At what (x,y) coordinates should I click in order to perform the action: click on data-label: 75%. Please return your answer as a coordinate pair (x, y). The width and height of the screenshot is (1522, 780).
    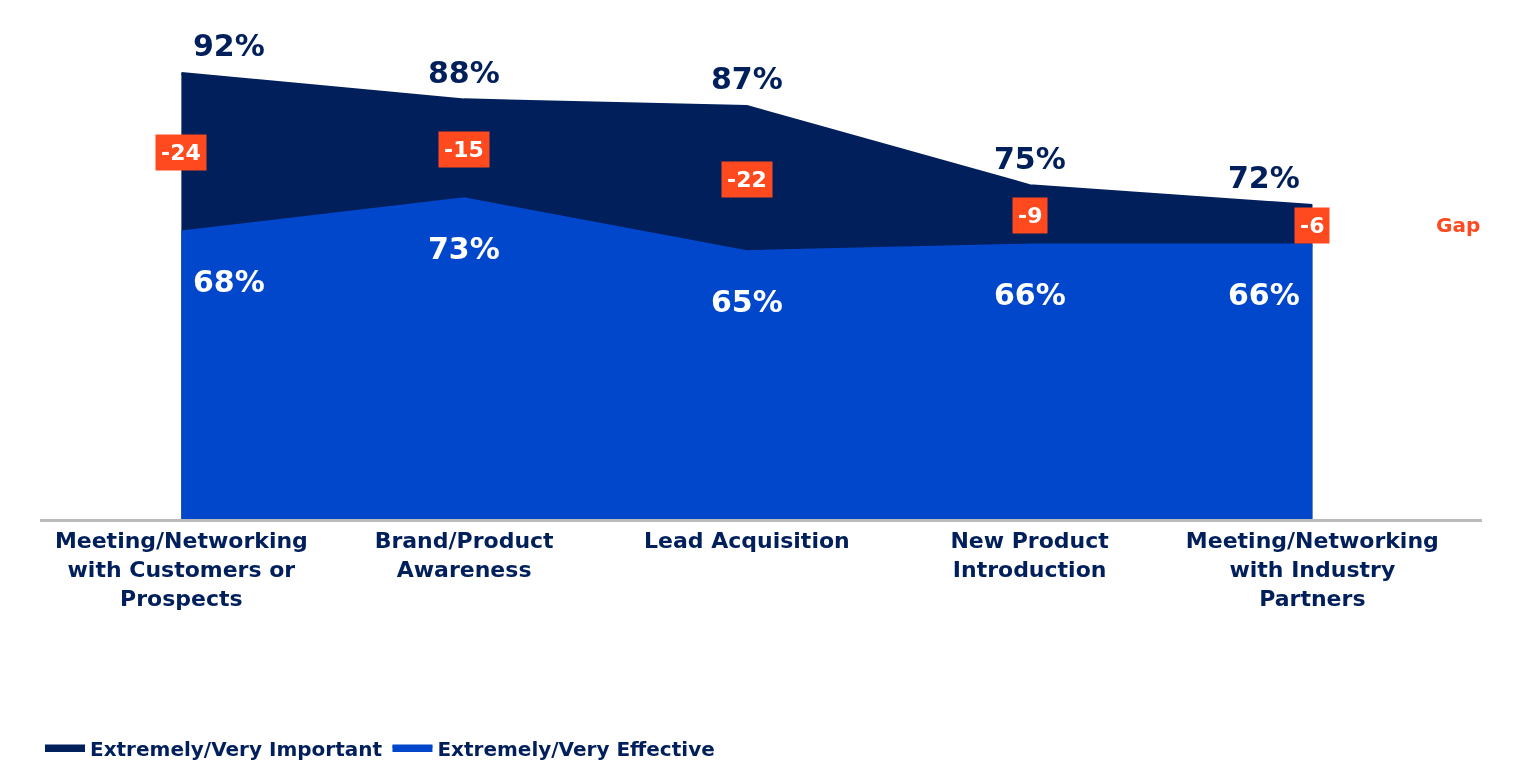
    Looking at the image, I should click on (1030, 158).